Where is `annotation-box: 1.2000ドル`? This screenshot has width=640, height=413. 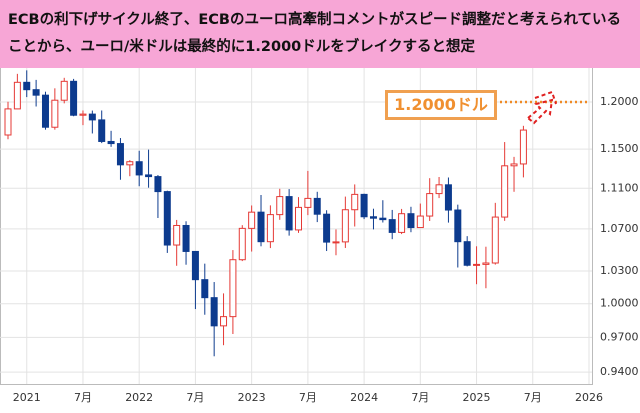 annotation-box: 1.2000ドル is located at coordinates (441, 105).